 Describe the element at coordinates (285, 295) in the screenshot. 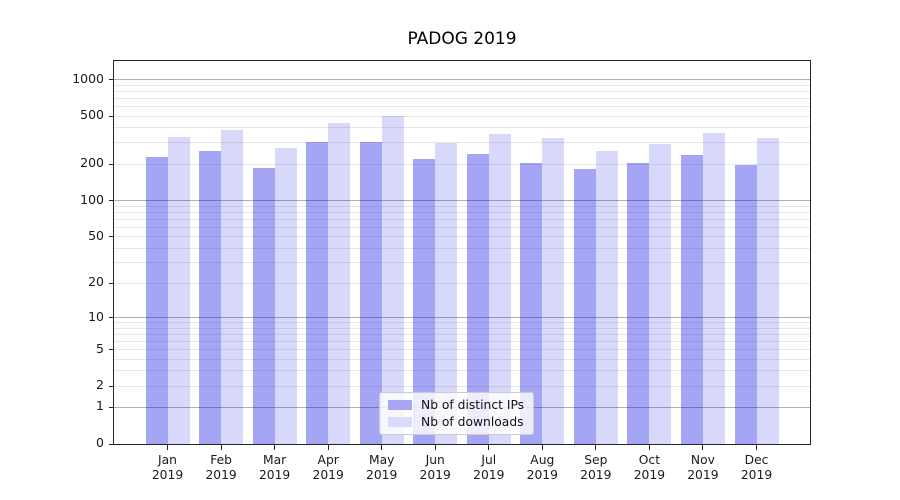

I see `bar-downloads-mar` at that location.